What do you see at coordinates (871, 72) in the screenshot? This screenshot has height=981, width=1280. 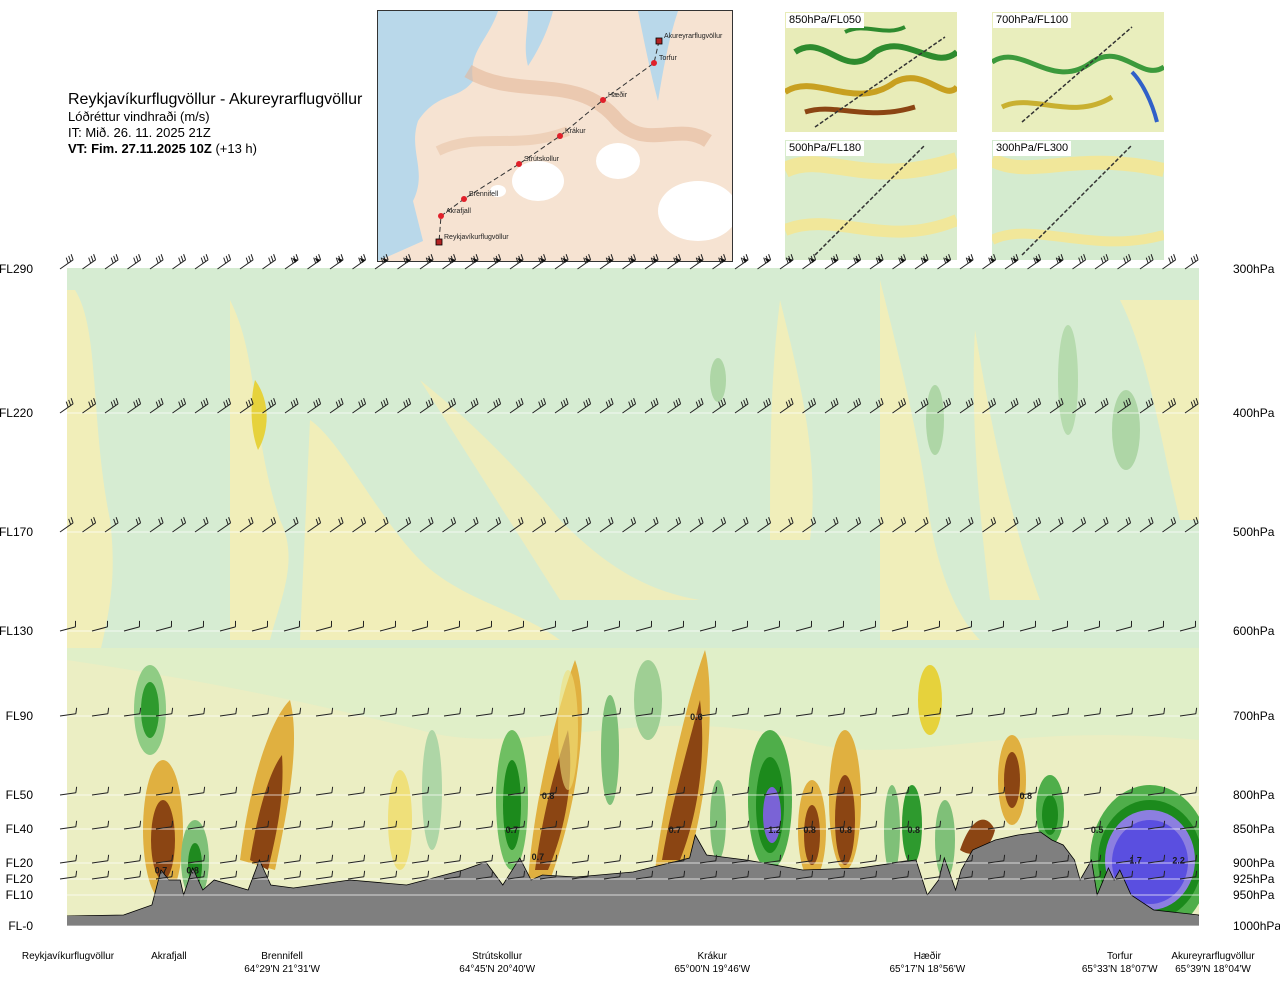 I see `thumbnail-850hpa: 850hPa/FL050` at bounding box center [871, 72].